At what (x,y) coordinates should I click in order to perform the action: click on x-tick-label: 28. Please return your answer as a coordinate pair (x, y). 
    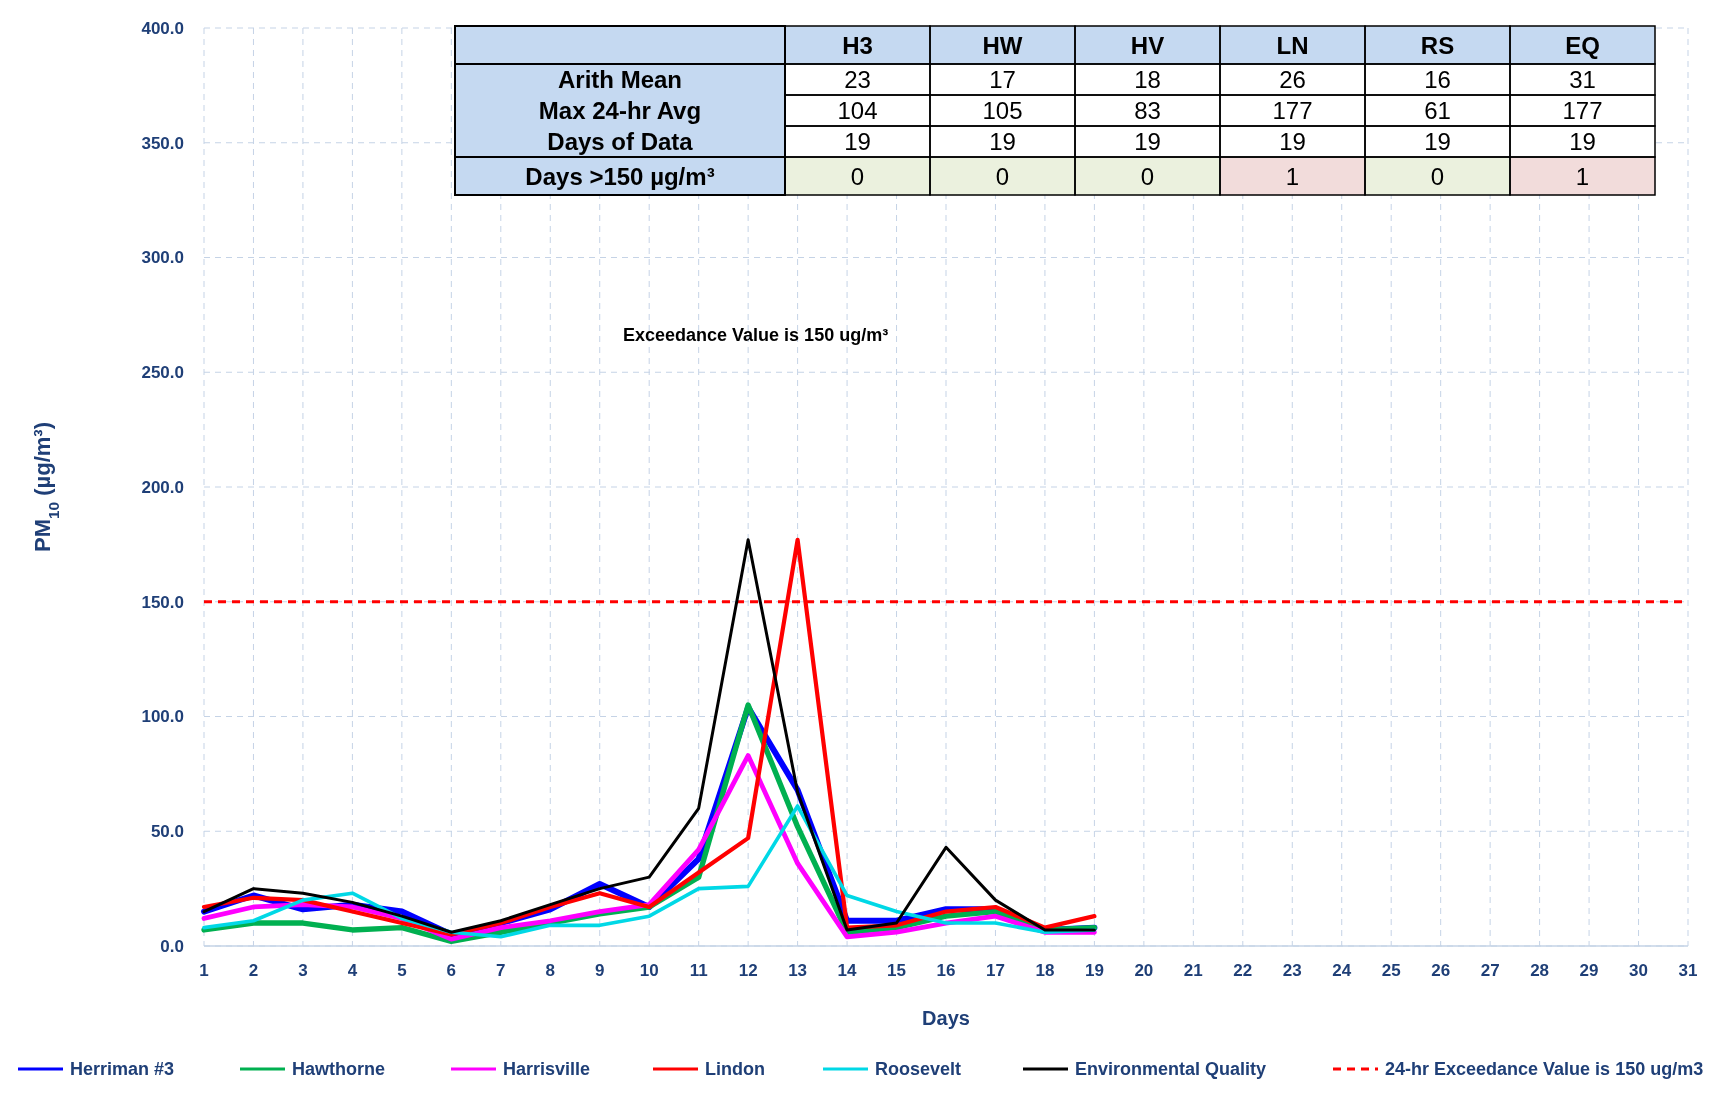
    Looking at the image, I should click on (1540, 970).